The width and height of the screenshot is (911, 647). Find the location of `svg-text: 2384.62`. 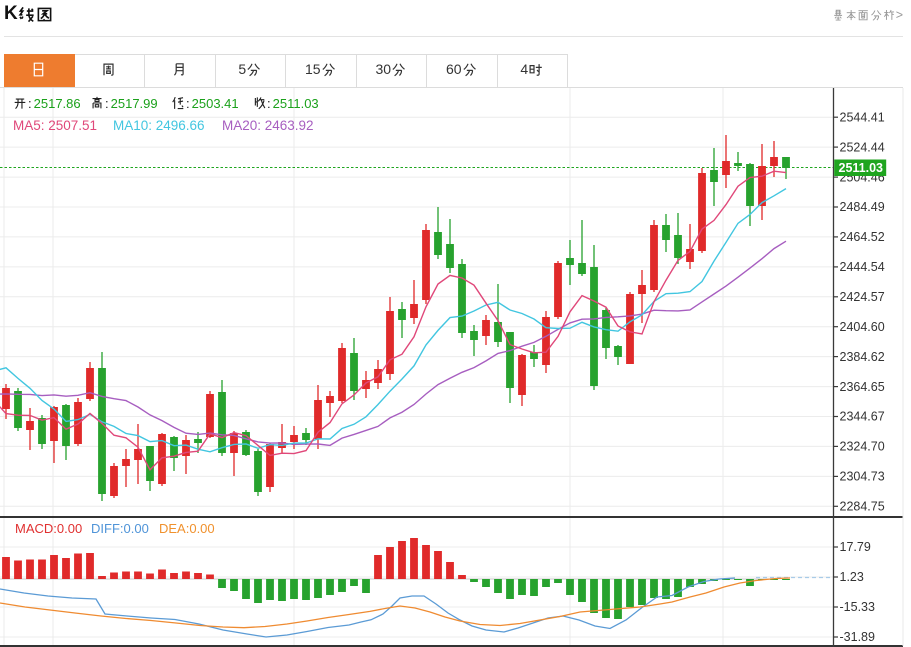

svg-text: 2384.62 is located at coordinates (862, 357).